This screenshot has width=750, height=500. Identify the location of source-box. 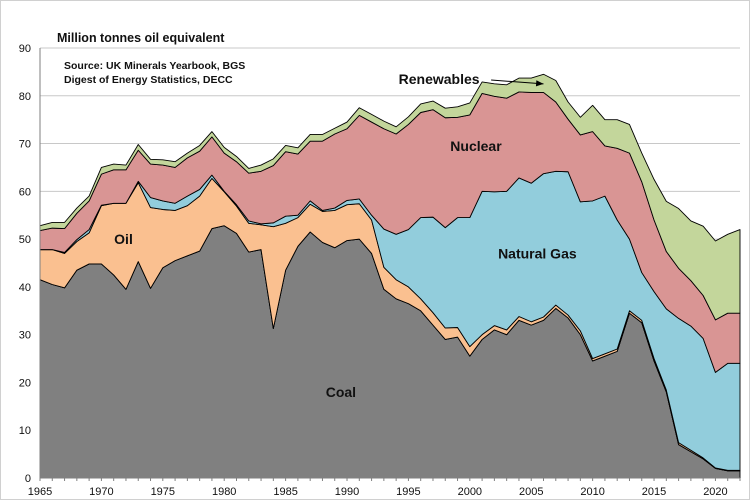
(162, 72).